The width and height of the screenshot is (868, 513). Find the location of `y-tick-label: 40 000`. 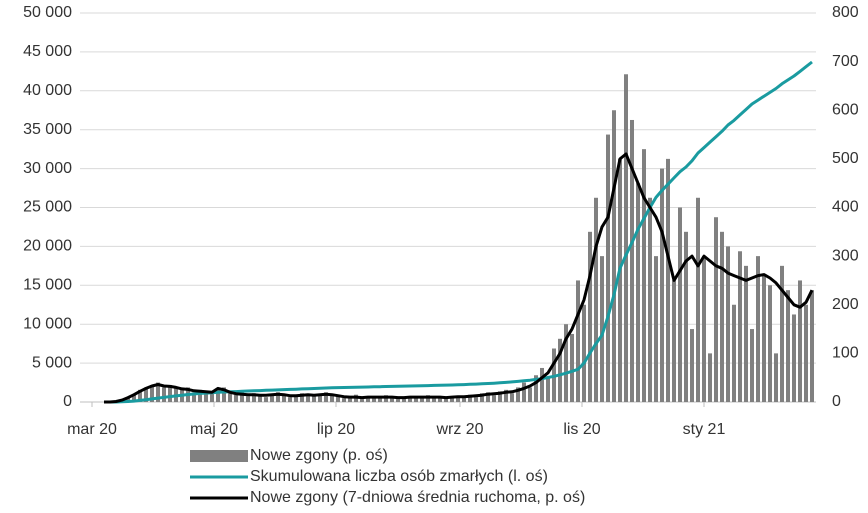

y-tick-label: 40 000 is located at coordinates (47, 90).